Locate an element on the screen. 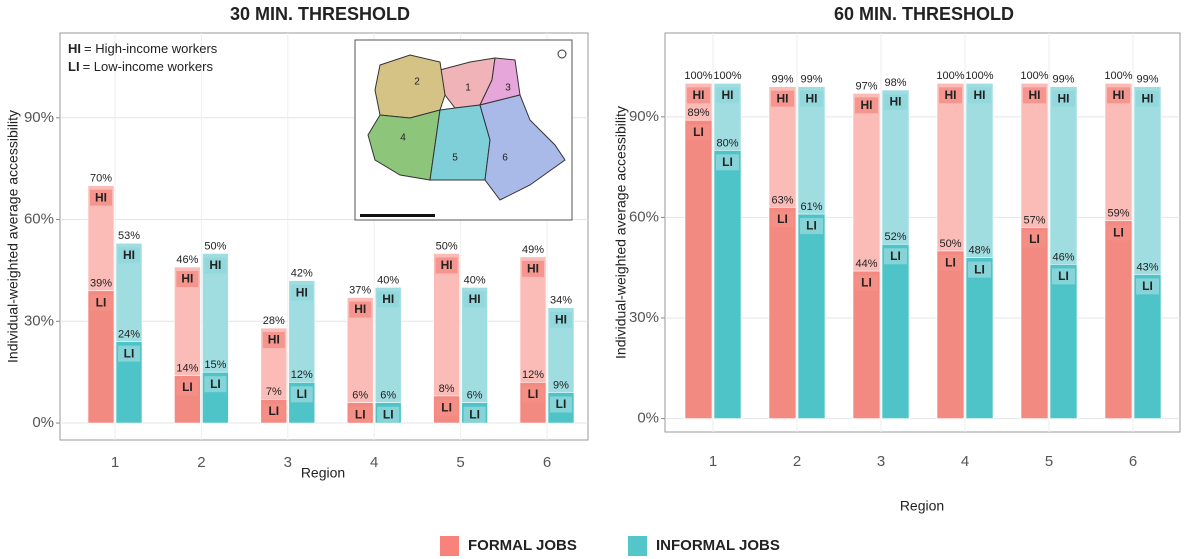  value-label: 49% is located at coordinates (533, 250).